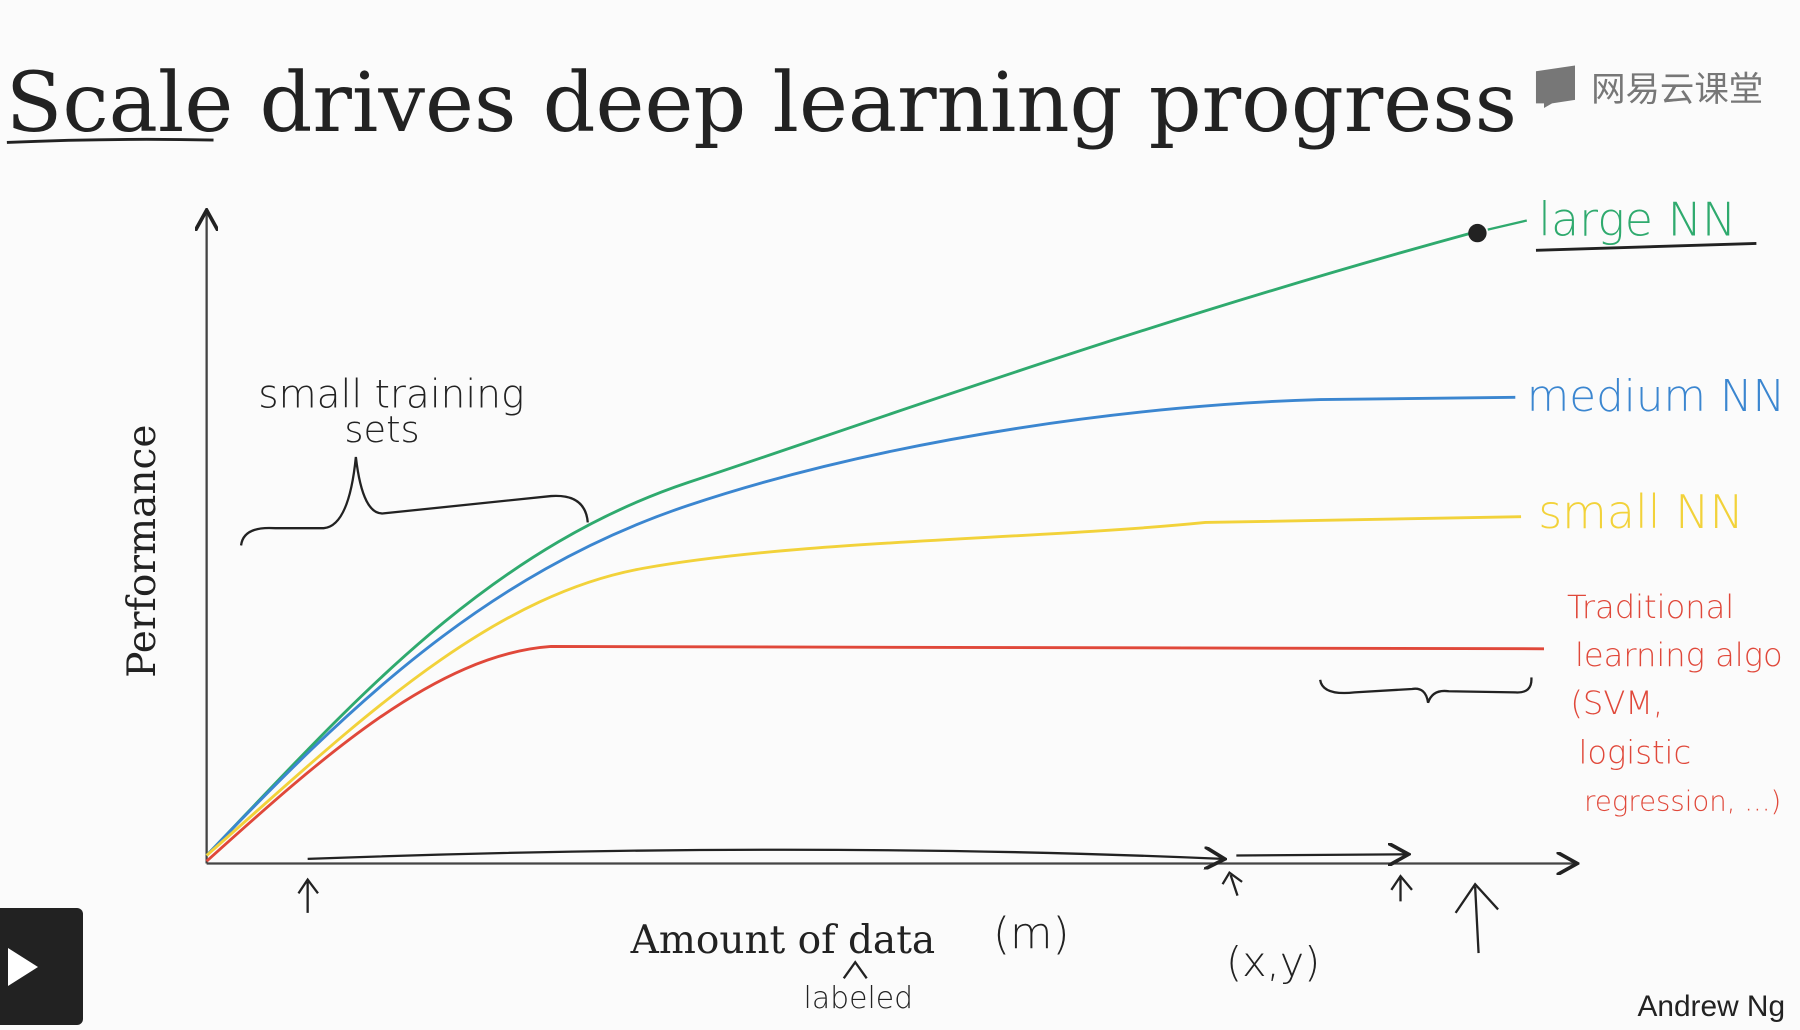 The width and height of the screenshot is (1800, 1030). I want to click on watermark-text: 网易云课堂, so click(1677, 90).